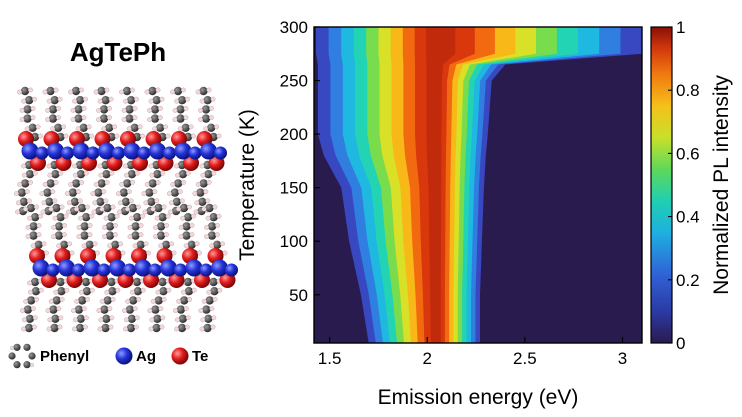  Describe the element at coordinates (684, 185) in the screenshot. I see `colorbar-ticks: 0 0.2 0.4 0.6 0.8 1` at that location.